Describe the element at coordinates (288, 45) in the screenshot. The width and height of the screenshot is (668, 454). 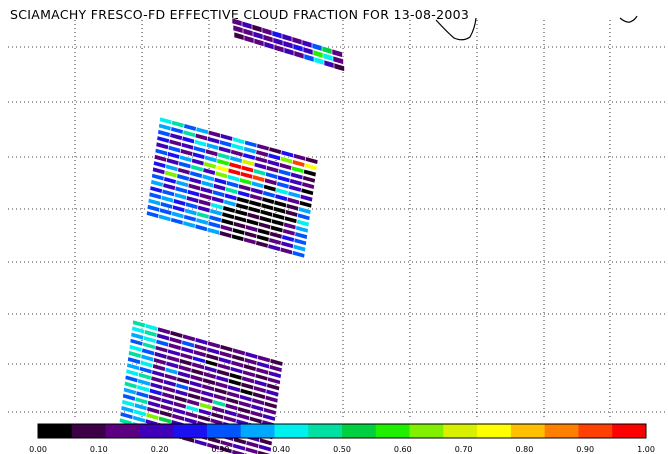
I see `swath-top` at that location.